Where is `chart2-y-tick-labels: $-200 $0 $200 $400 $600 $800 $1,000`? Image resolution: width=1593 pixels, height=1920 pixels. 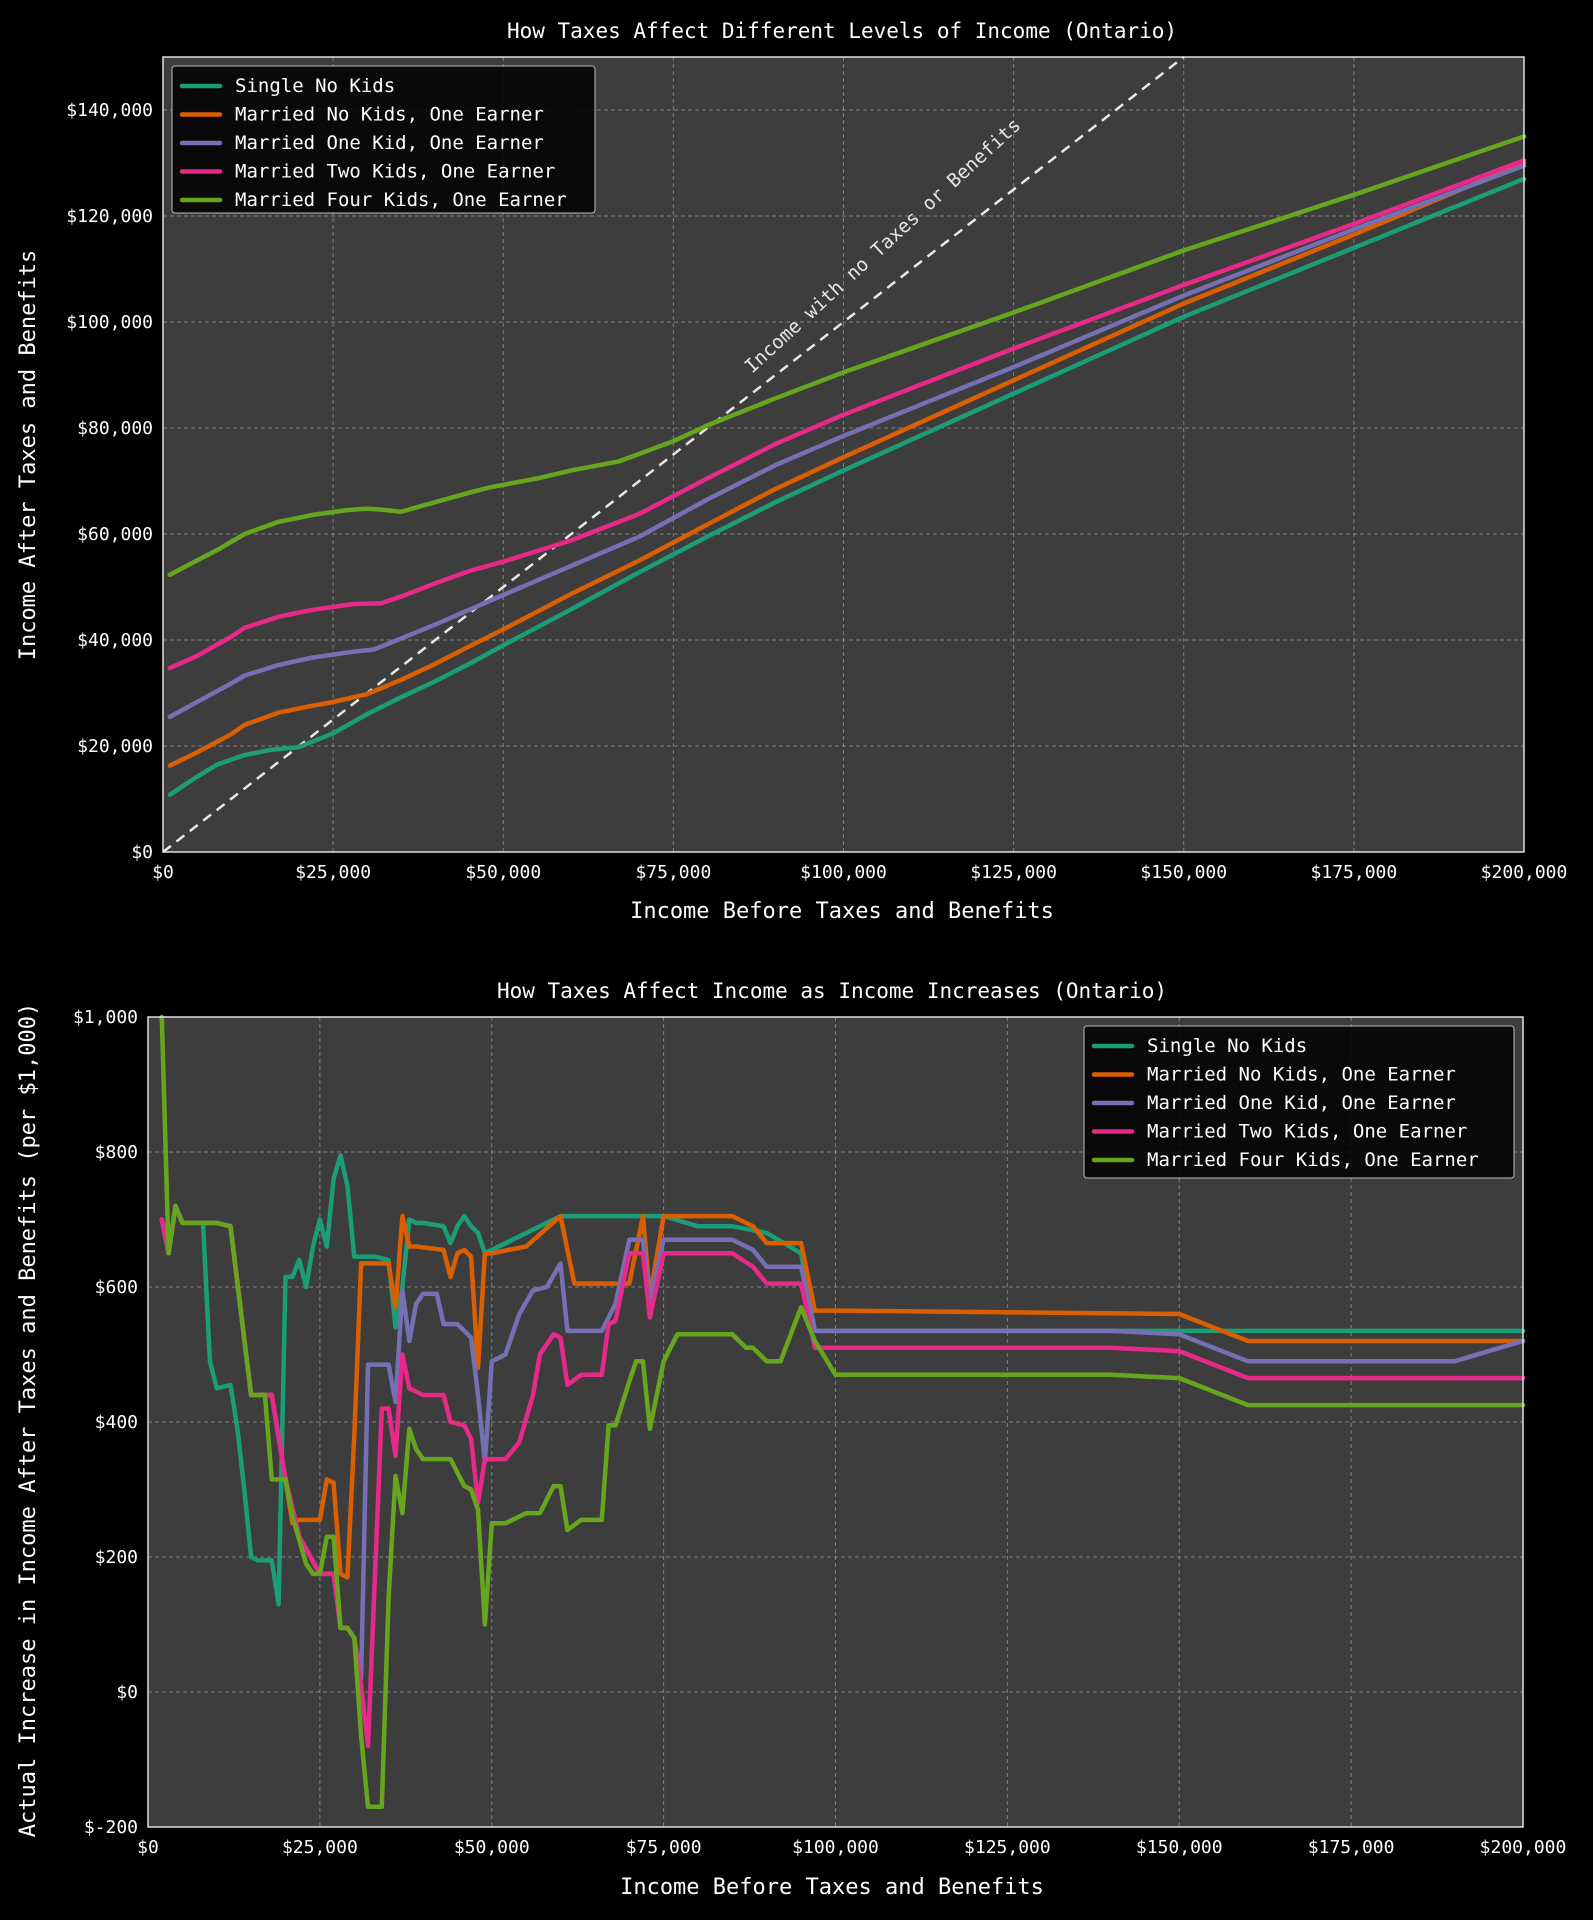 chart2-y-tick-labels: $-200 $0 $200 $400 $600 $800 $1,000 is located at coordinates (105, 1422).